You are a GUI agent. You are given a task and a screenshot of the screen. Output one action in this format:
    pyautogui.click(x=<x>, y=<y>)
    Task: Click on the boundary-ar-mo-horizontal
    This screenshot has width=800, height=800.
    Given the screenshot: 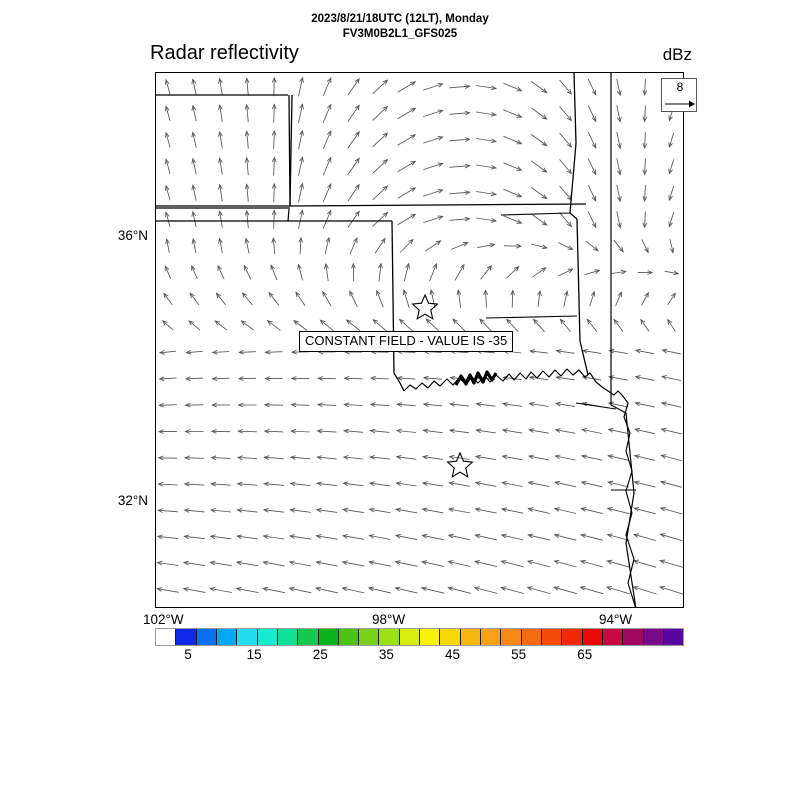 What is the action you would take?
    pyautogui.click(x=535, y=214)
    